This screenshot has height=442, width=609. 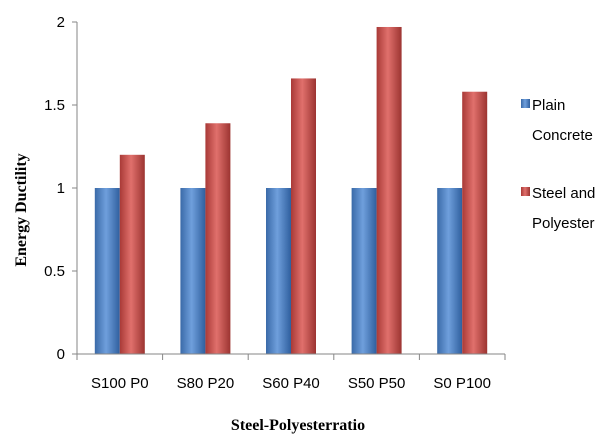 What do you see at coordinates (462, 383) in the screenshot?
I see `x-tick-label: S0 P100` at bounding box center [462, 383].